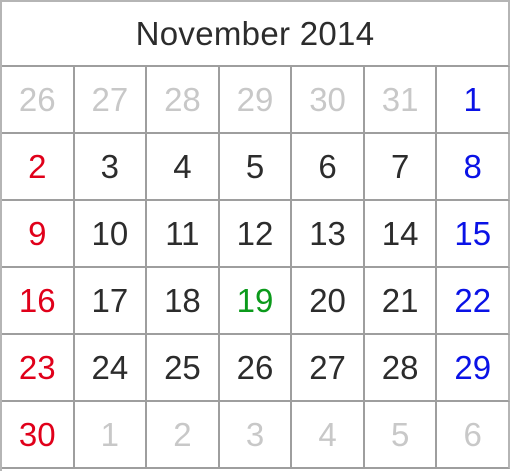 Image resolution: width=512 pixels, height=473 pixels. What do you see at coordinates (111, 234) in the screenshot?
I see `day-cell: 10` at bounding box center [111, 234].